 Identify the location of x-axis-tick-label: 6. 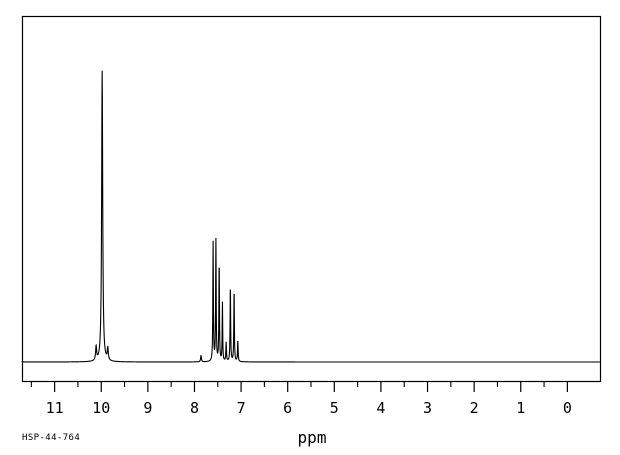
(287, 408).